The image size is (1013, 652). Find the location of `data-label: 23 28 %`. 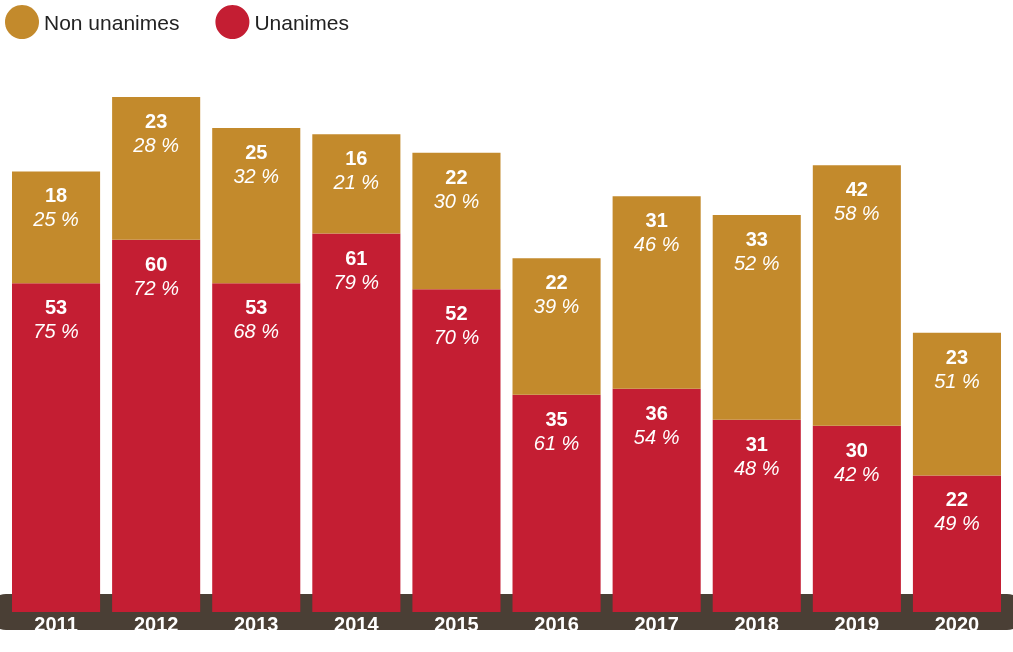

data-label: 23 28 % is located at coordinates (155, 133).